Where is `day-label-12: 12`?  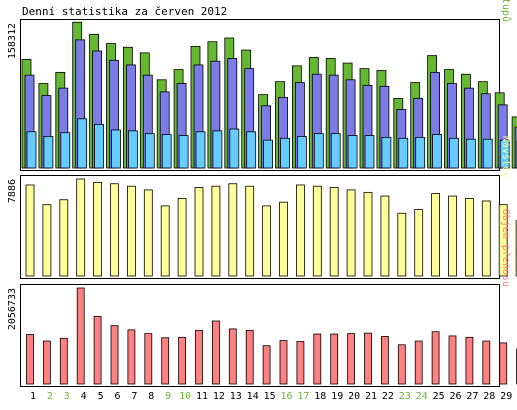
day-label-12: 12 is located at coordinates (219, 396).